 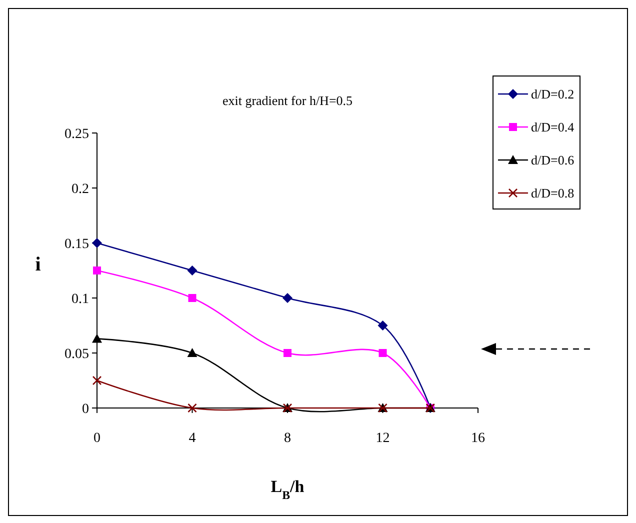 I want to click on y-tick-label: 0.05, so click(x=76, y=354).